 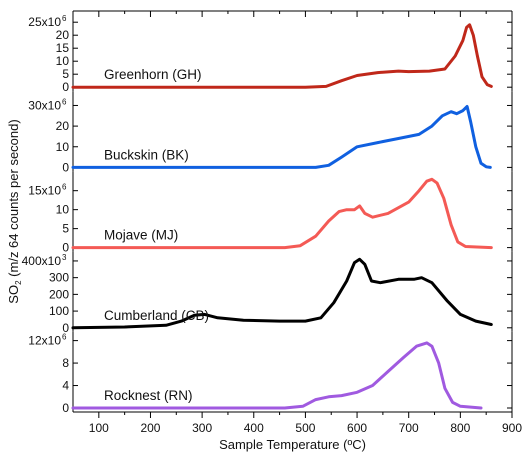 I want to click on y-tick-label: 25x10, so click(x=44, y=22).